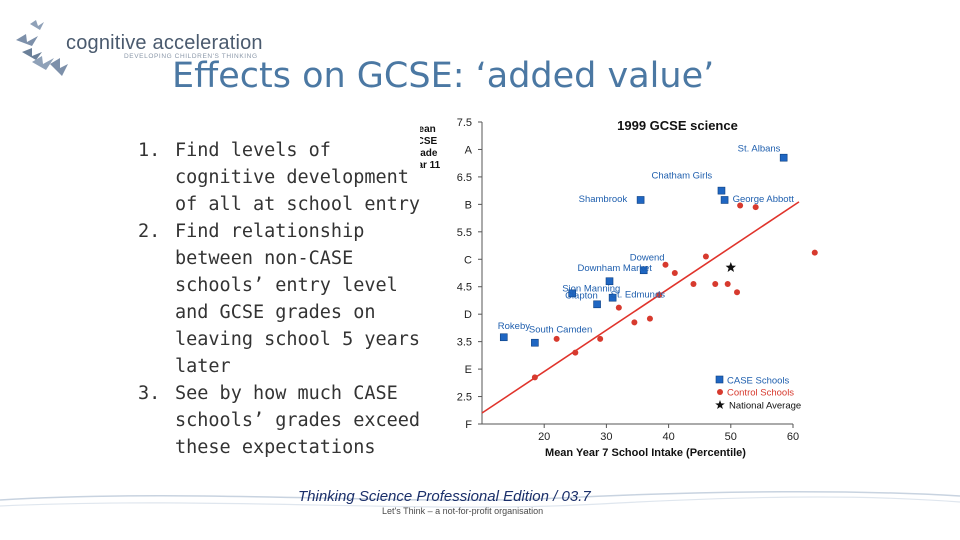 The width and height of the screenshot is (960, 540). I want to click on y-axis-label: Year 11, so click(430, 165).